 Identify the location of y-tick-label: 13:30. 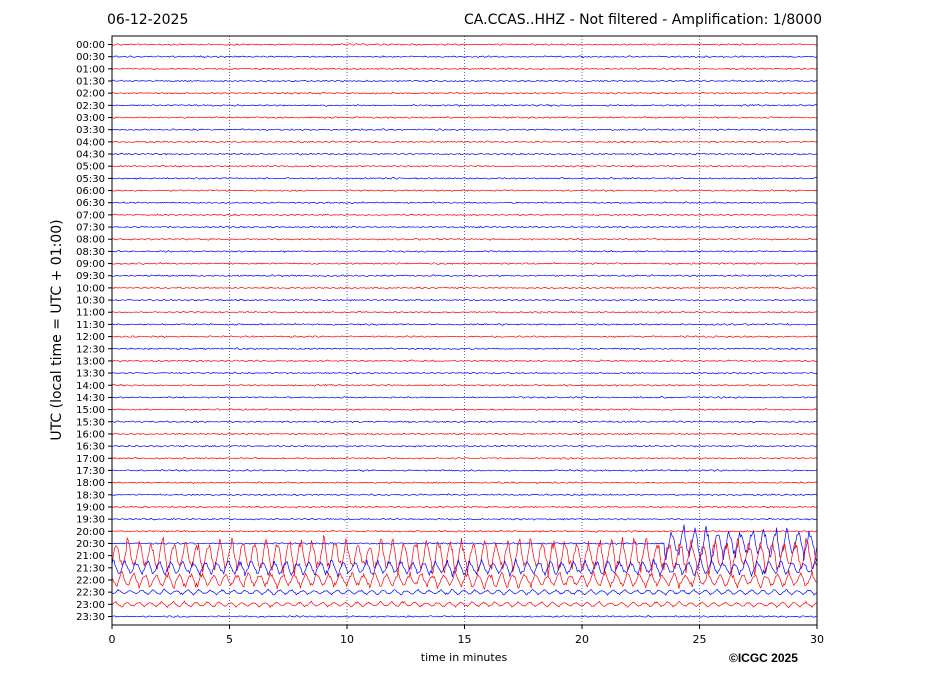
(90, 374).